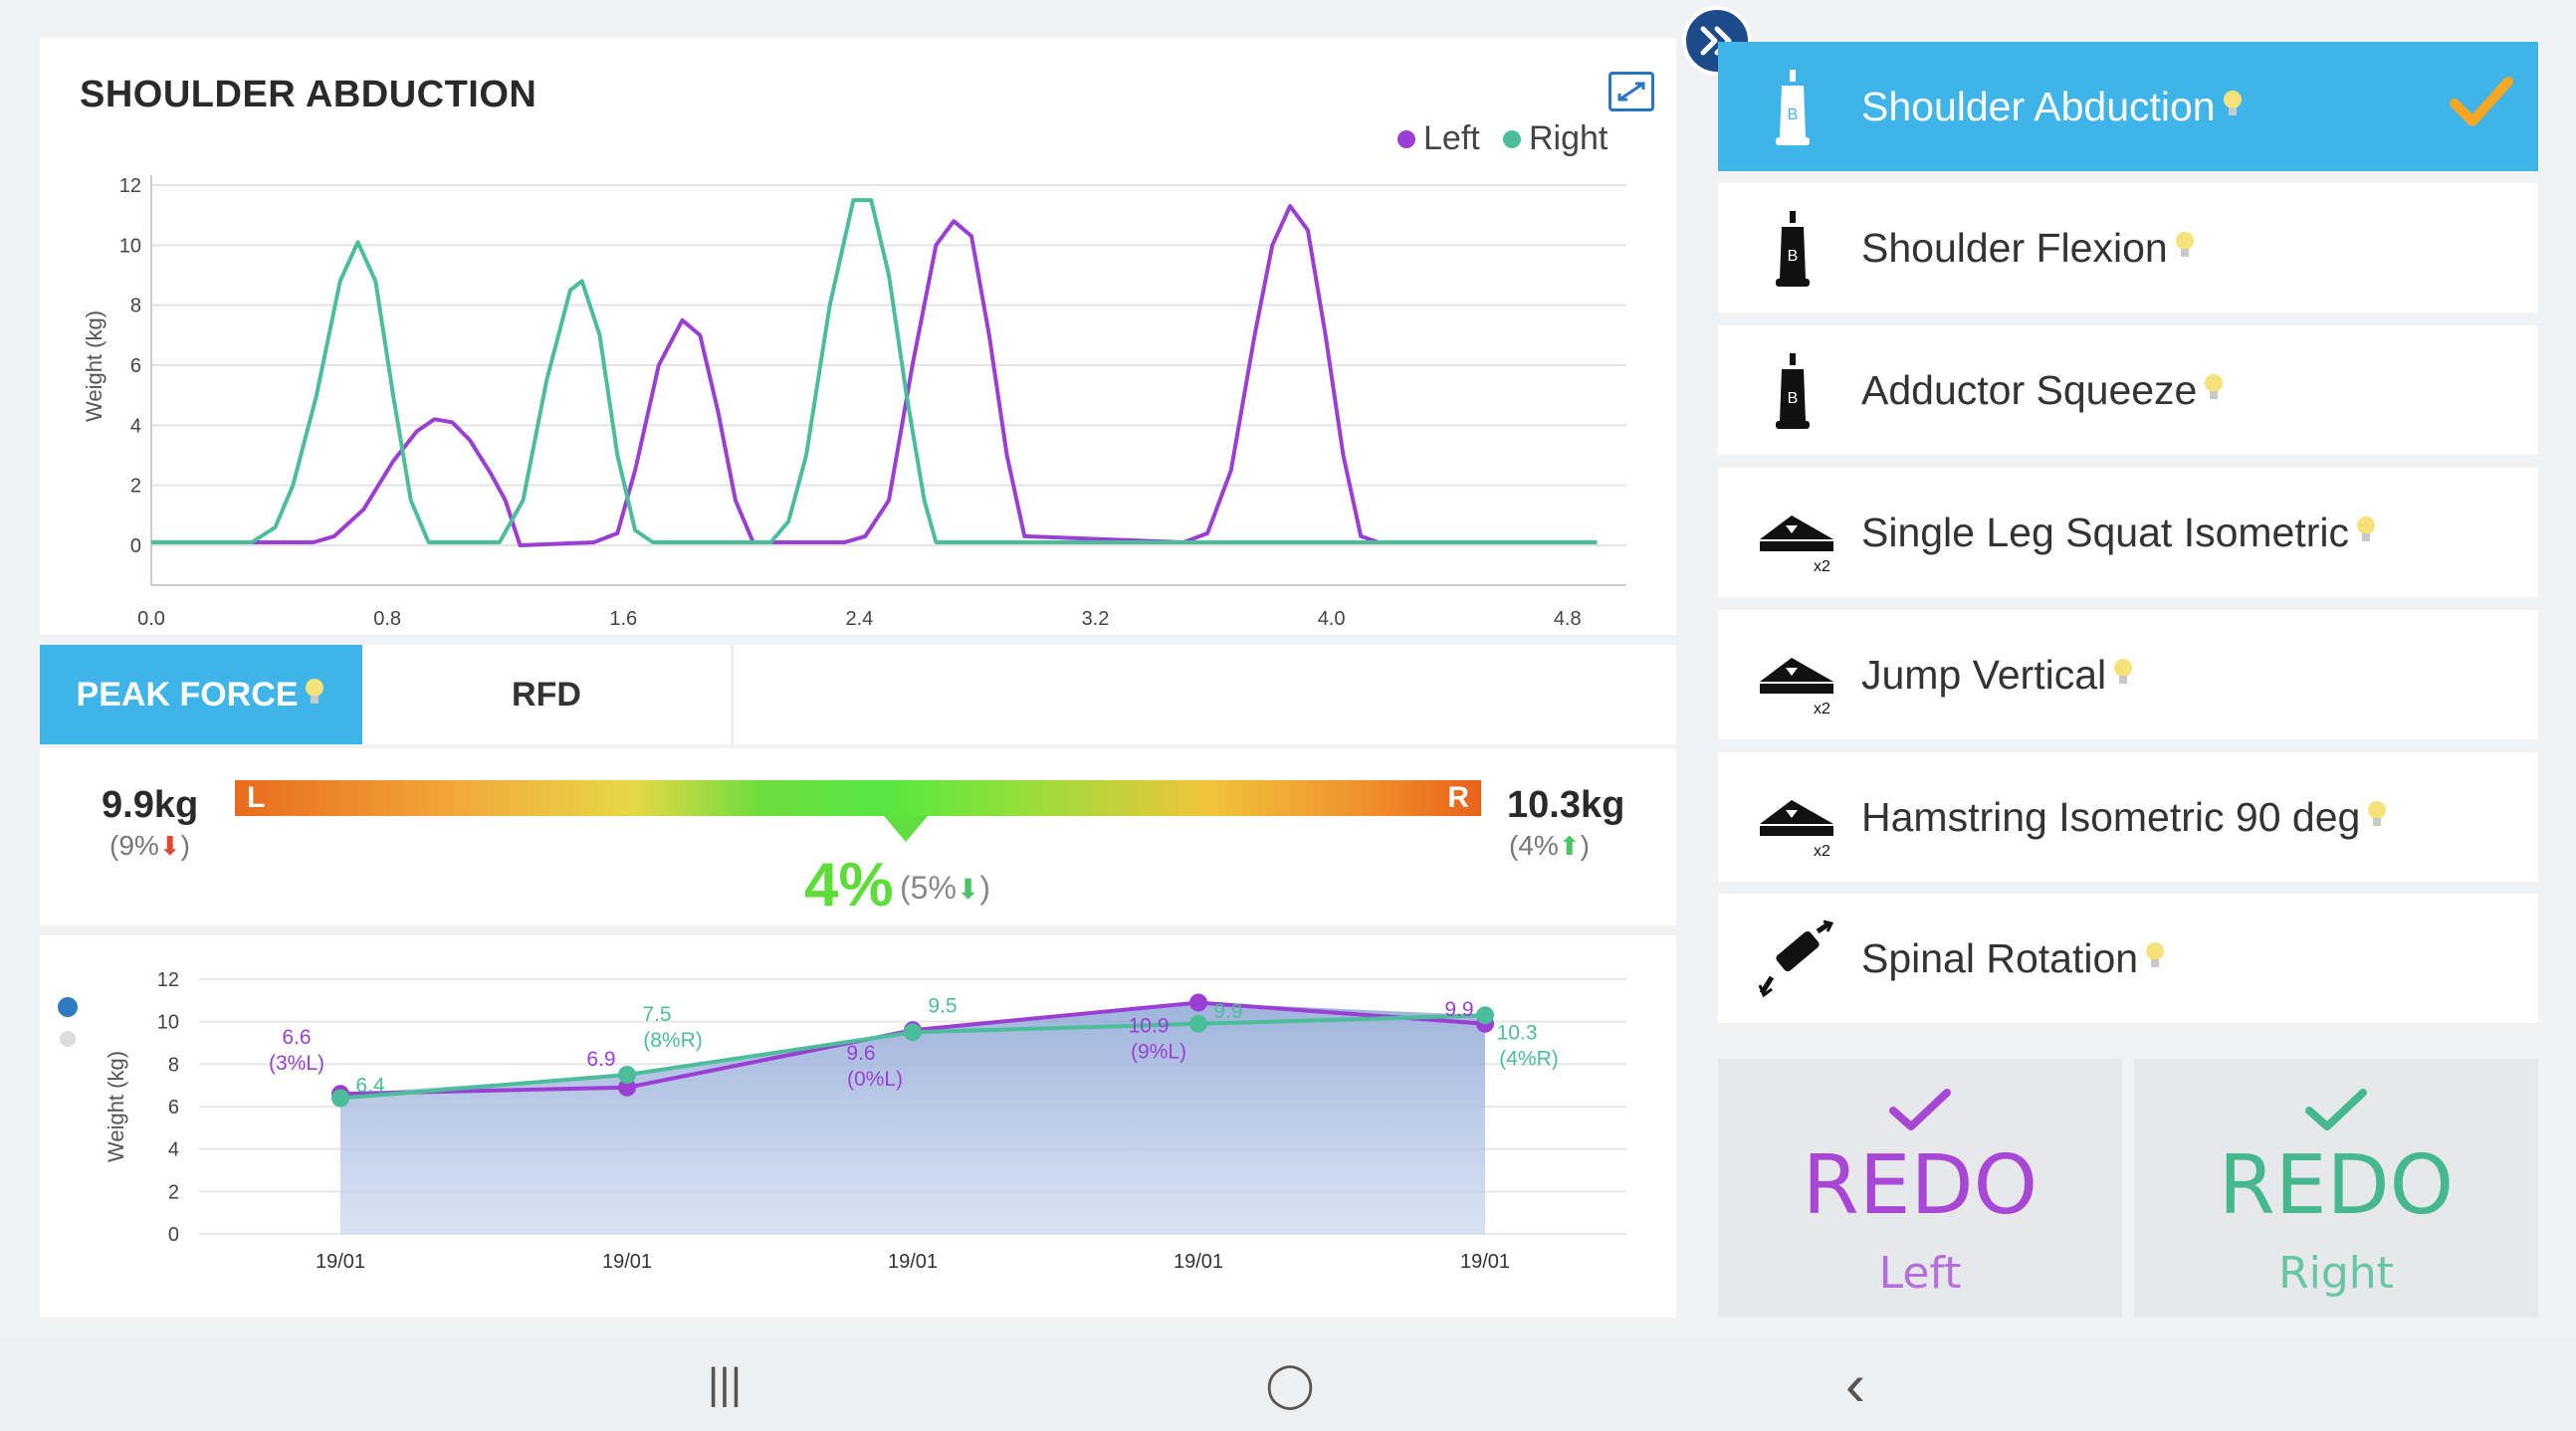  I want to click on point-sublabel-left: (3%L), so click(296, 1063).